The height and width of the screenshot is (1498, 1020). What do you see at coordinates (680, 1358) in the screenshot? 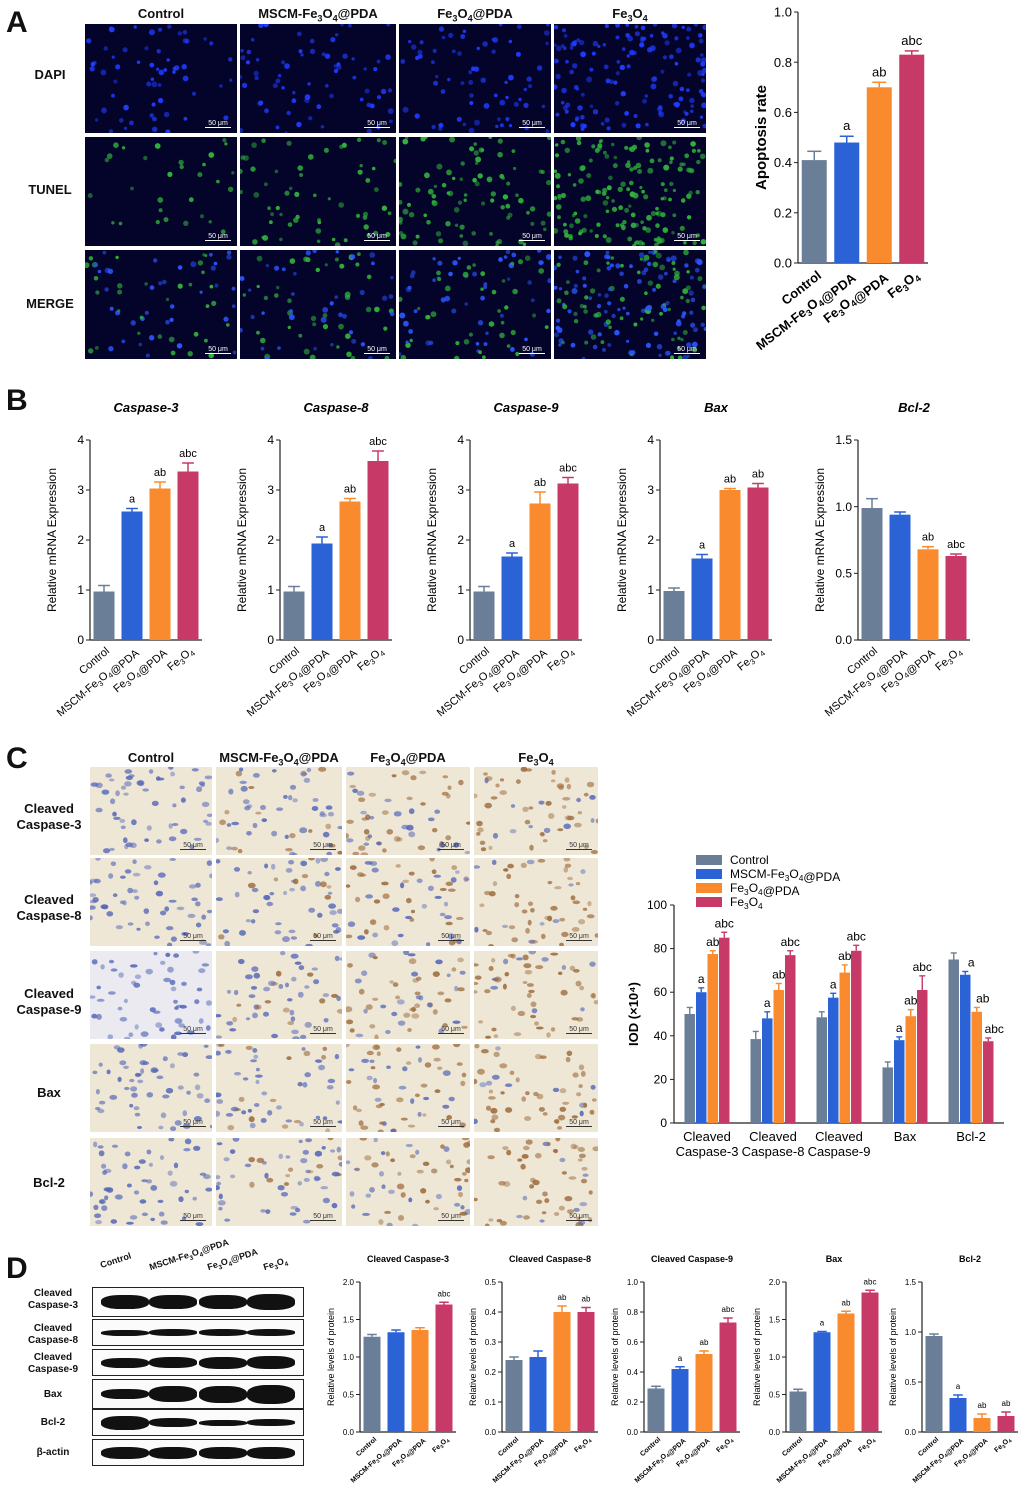
I see `significance-label: a` at bounding box center [680, 1358].